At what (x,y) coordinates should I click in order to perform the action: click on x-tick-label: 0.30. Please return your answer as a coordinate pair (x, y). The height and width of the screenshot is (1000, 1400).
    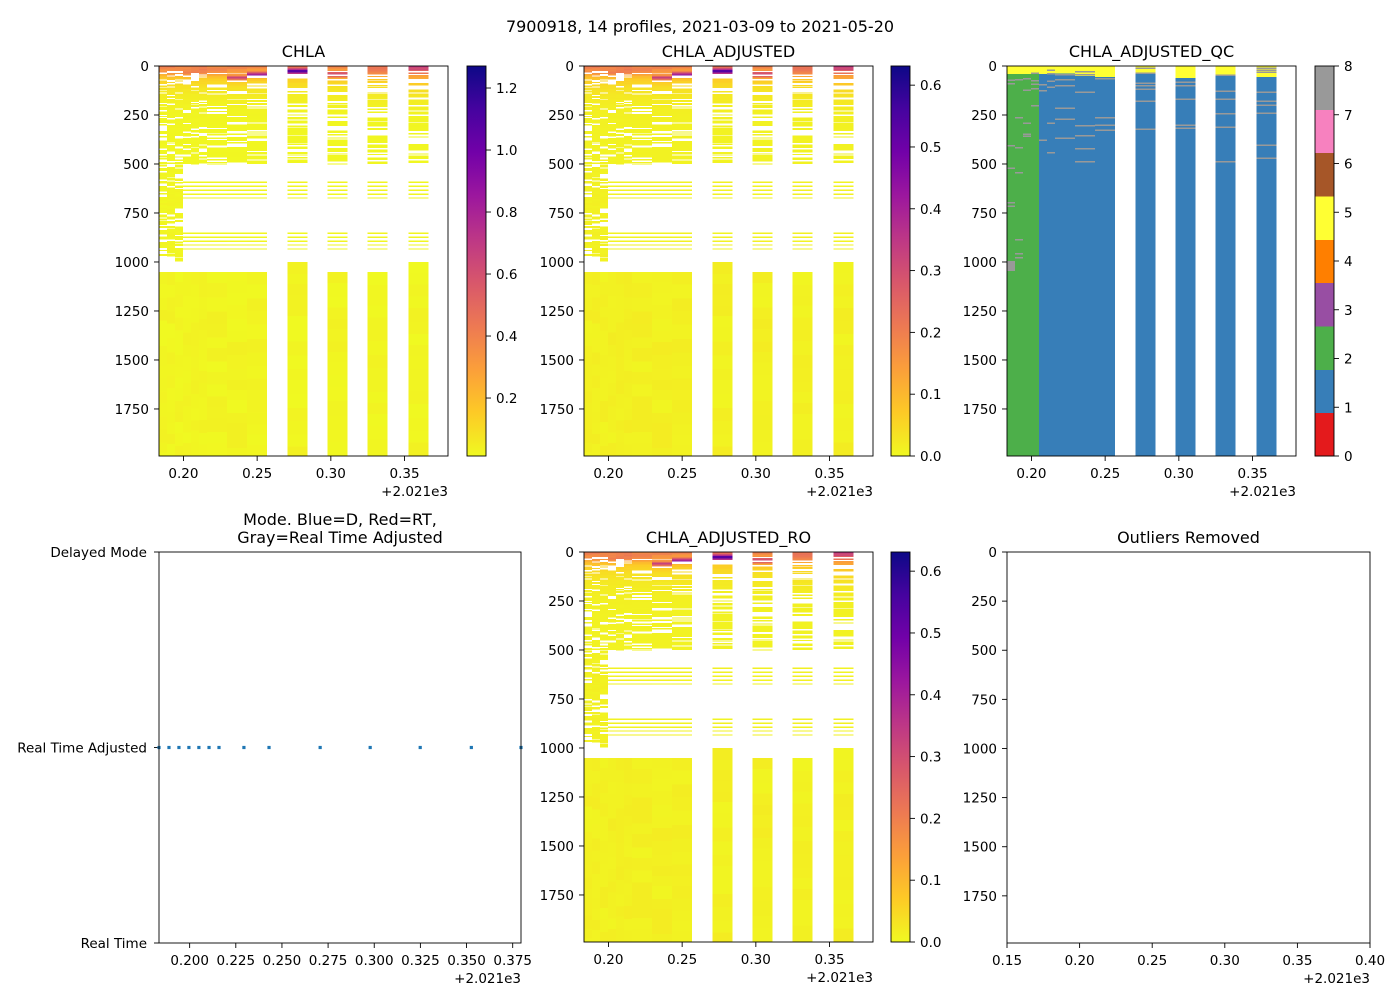
    Looking at the image, I should click on (1225, 961).